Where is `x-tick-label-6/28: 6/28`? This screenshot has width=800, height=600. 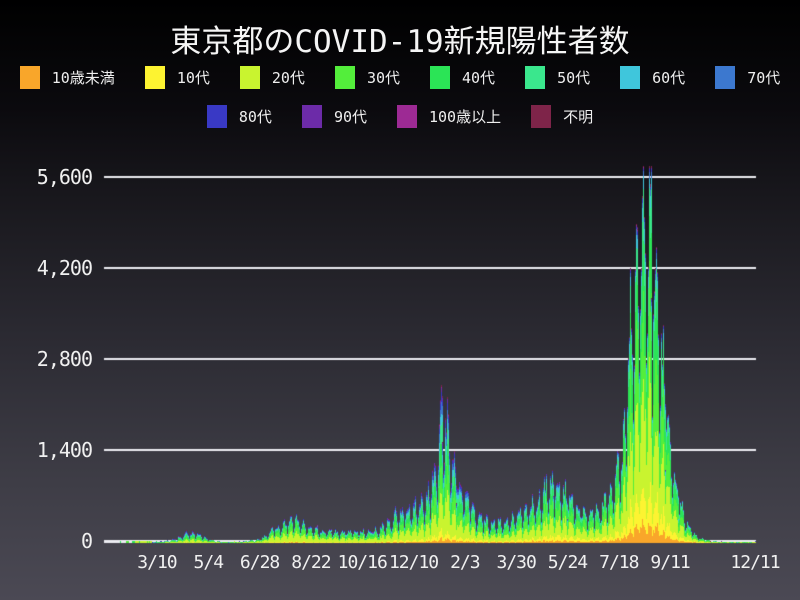
x-tick-label-6/28: 6/28 is located at coordinates (259, 562).